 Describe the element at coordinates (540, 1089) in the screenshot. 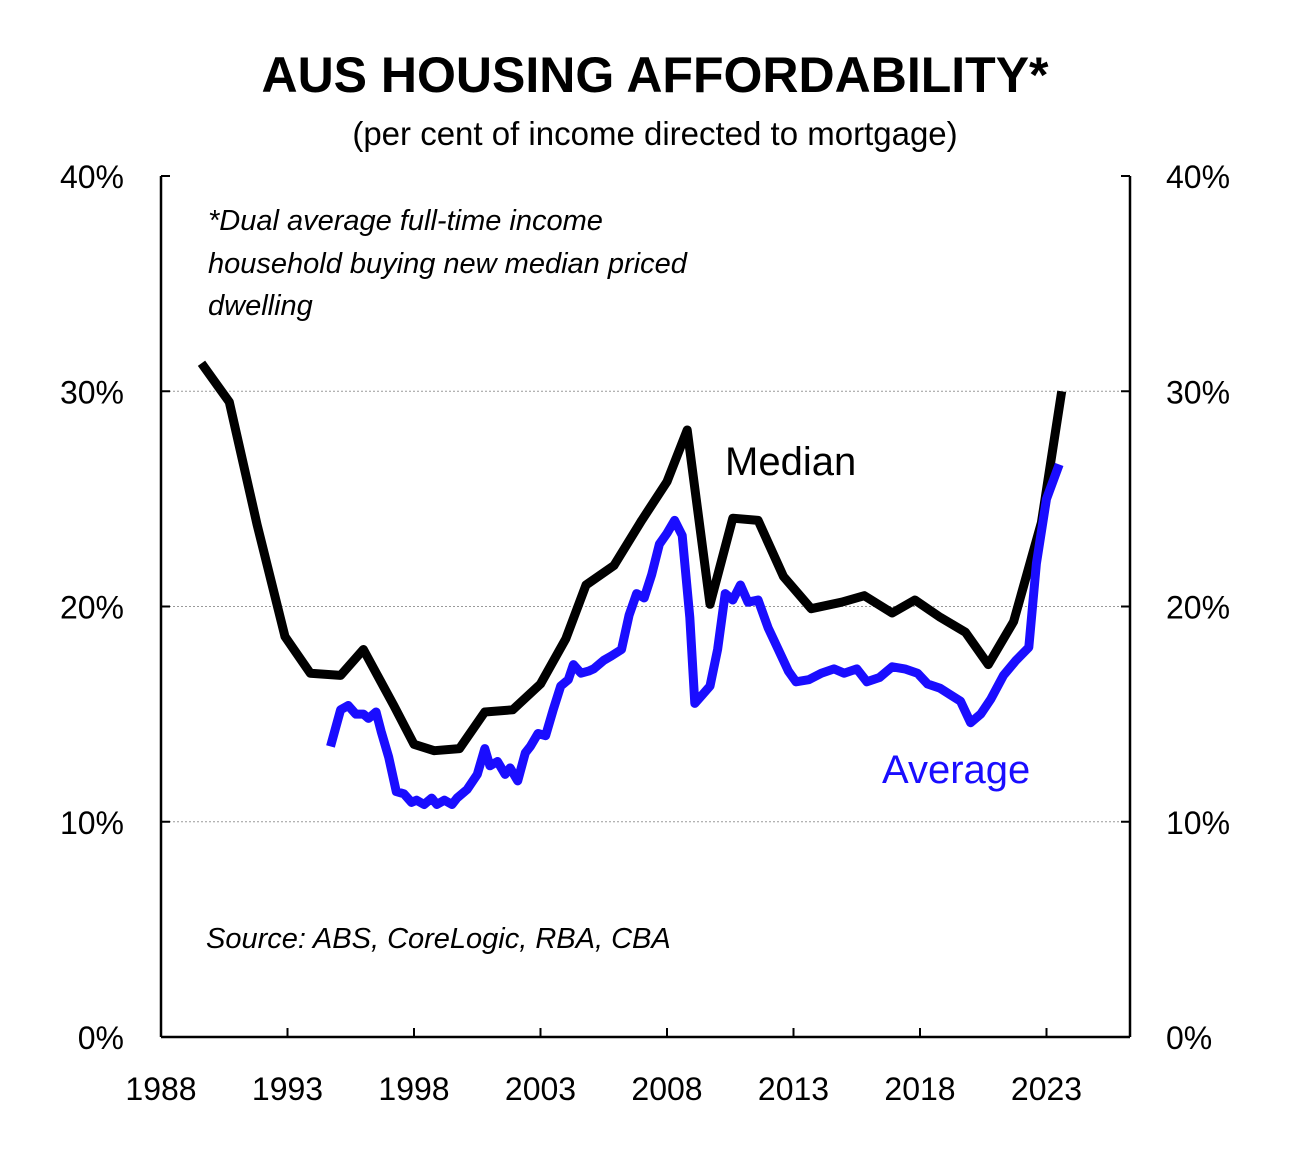

I see `x-tick-label: 2003` at that location.